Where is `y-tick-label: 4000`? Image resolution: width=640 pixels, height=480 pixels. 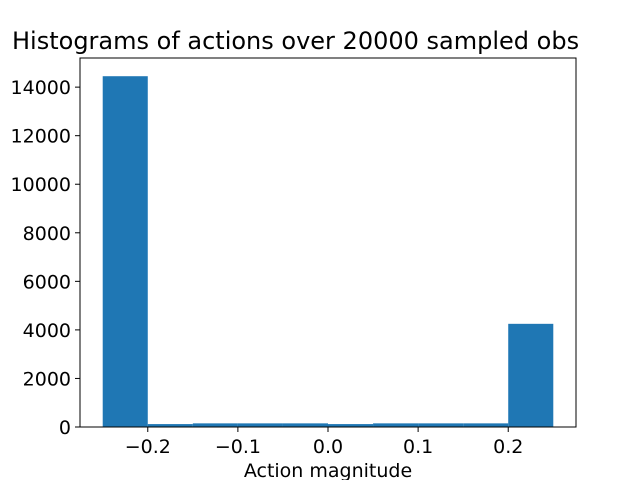 y-tick-label: 4000 is located at coordinates (47, 331).